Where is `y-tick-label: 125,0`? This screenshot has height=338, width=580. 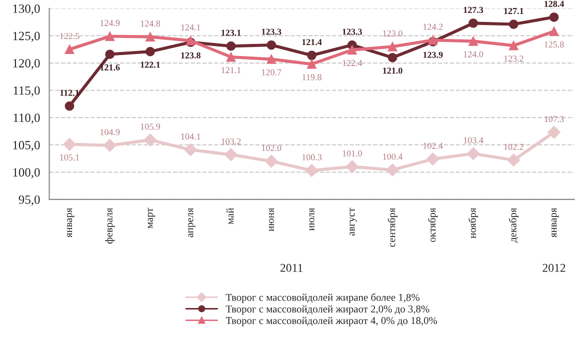 y-tick-label: 125,0 is located at coordinates (26, 37).